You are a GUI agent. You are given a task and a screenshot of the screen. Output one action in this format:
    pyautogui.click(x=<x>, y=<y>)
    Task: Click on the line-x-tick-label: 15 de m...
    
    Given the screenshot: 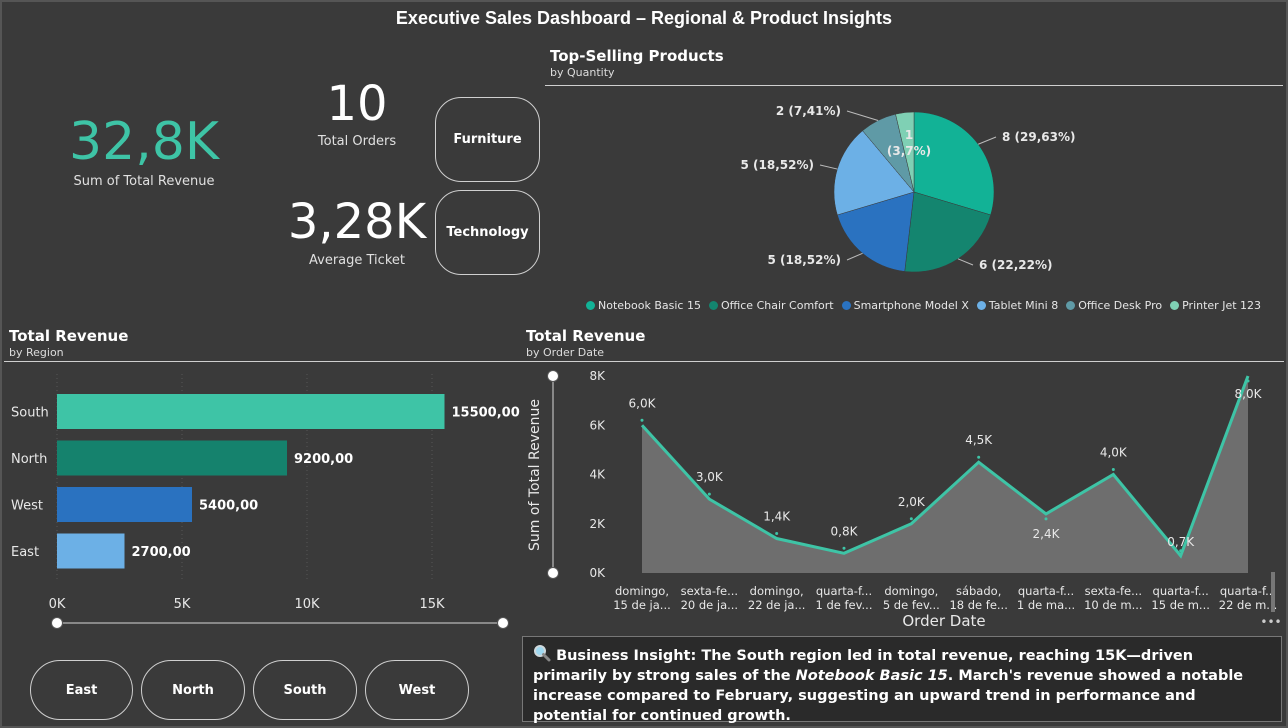 What is the action you would take?
    pyautogui.click(x=1180, y=605)
    